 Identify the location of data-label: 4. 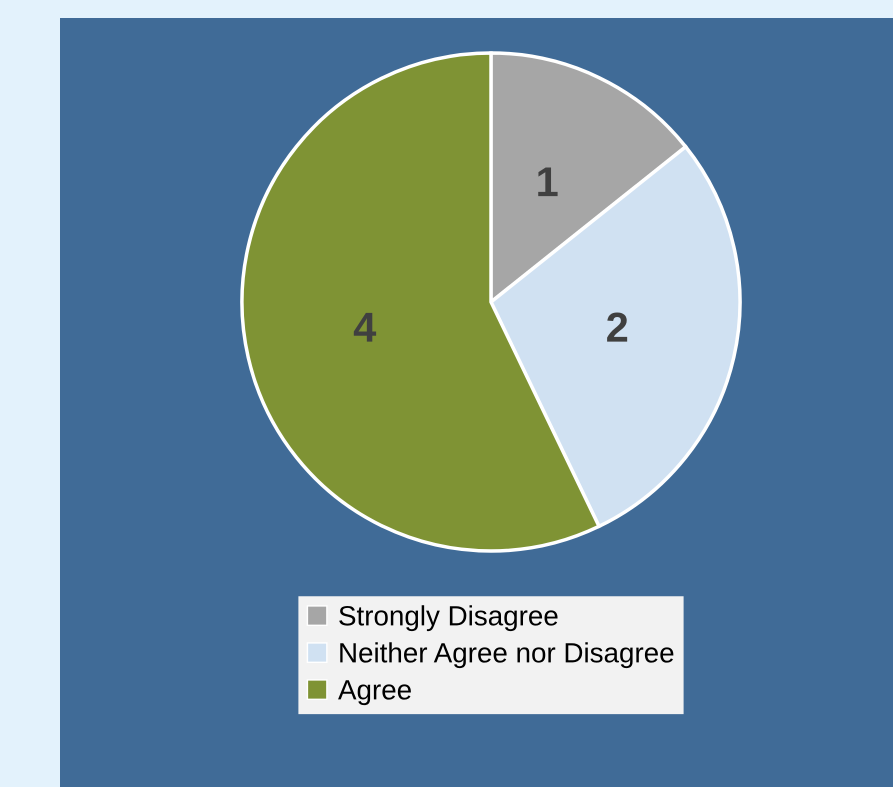
(365, 327).